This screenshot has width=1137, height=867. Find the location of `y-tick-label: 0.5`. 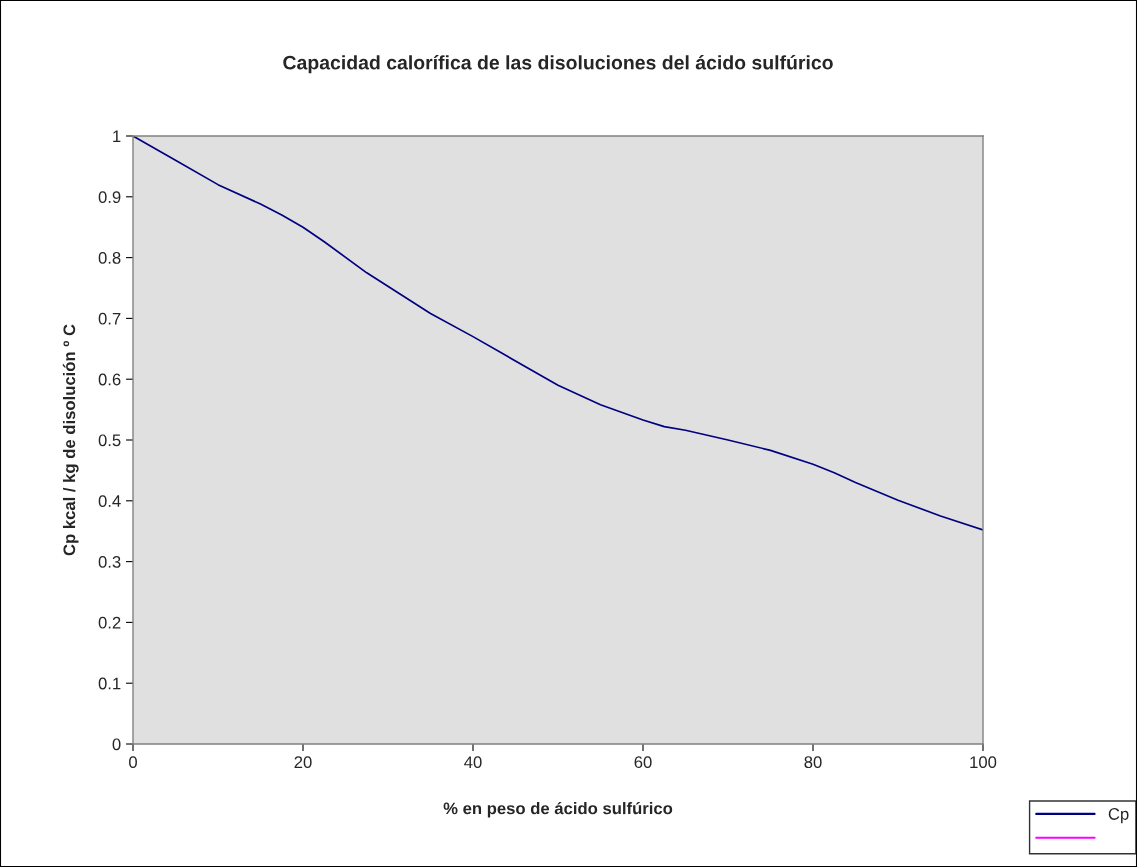

y-tick-label: 0.5 is located at coordinates (109, 440).